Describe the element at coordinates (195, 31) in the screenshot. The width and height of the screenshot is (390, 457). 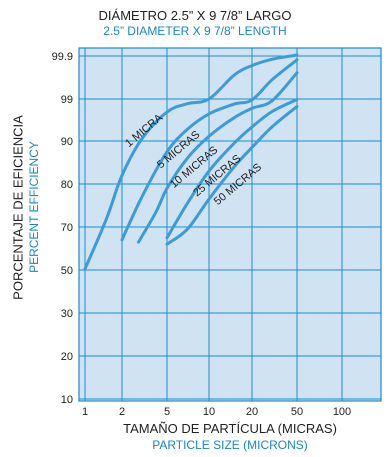
I see `chart-subtitle: 2.5” DIAMETER X 9 7/8” LENGTH` at that location.